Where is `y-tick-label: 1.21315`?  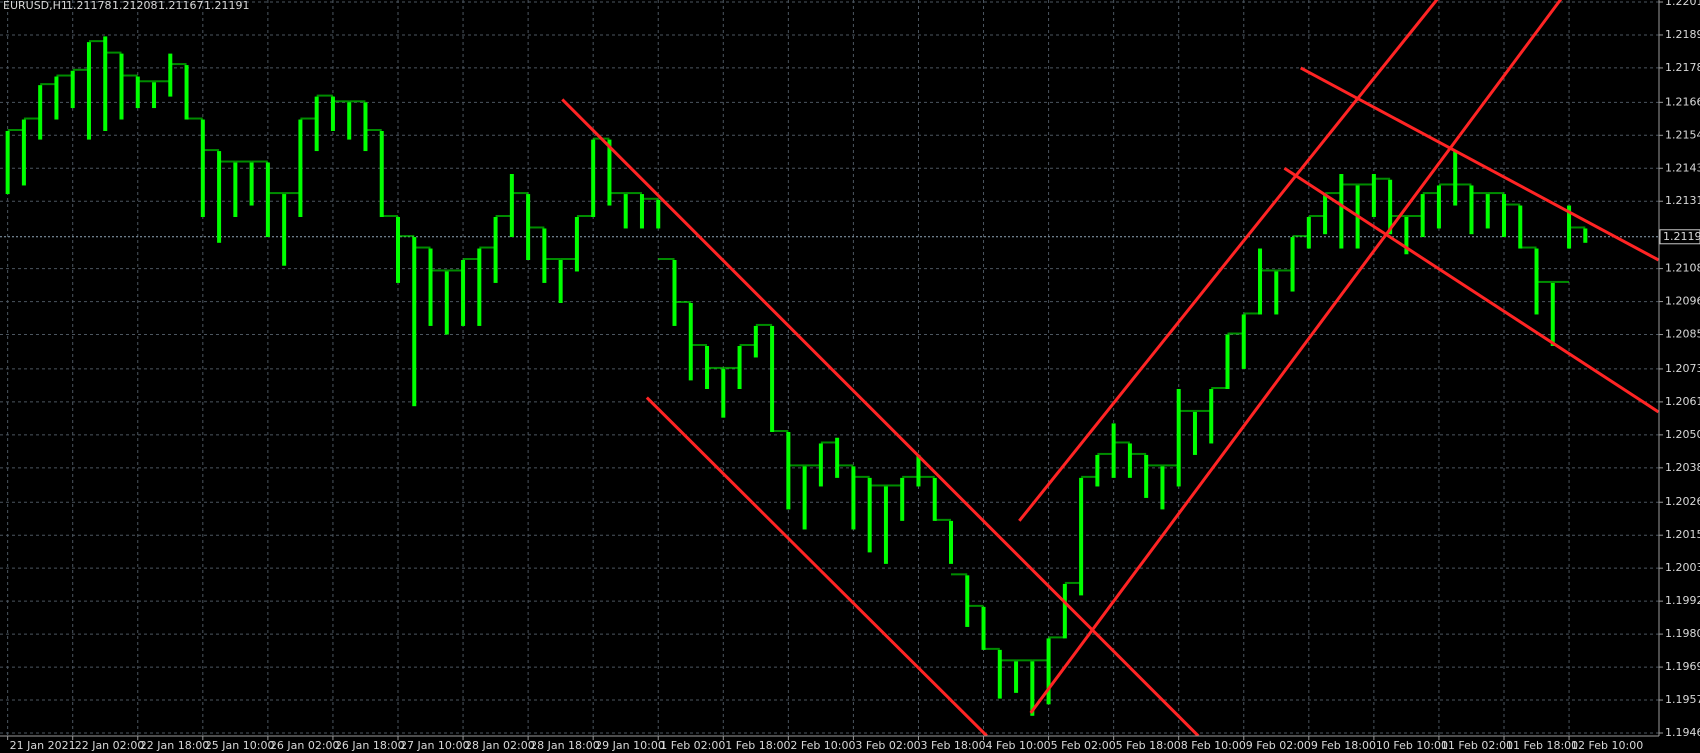
y-tick-label: 1.21315 is located at coordinates (1682, 200).